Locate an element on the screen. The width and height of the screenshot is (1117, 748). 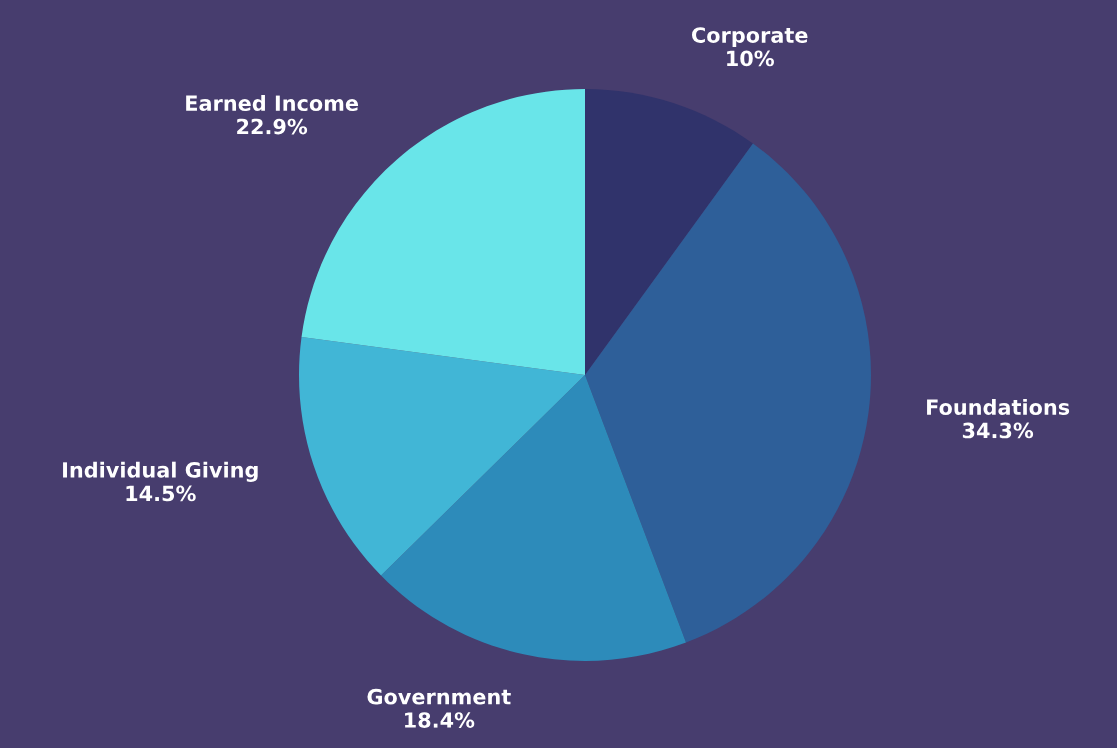
data-label: 10% is located at coordinates (750, 58).